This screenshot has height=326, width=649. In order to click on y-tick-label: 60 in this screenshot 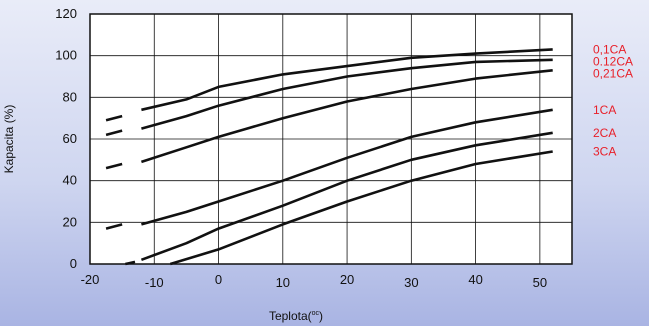, I will do `click(70, 138)`.